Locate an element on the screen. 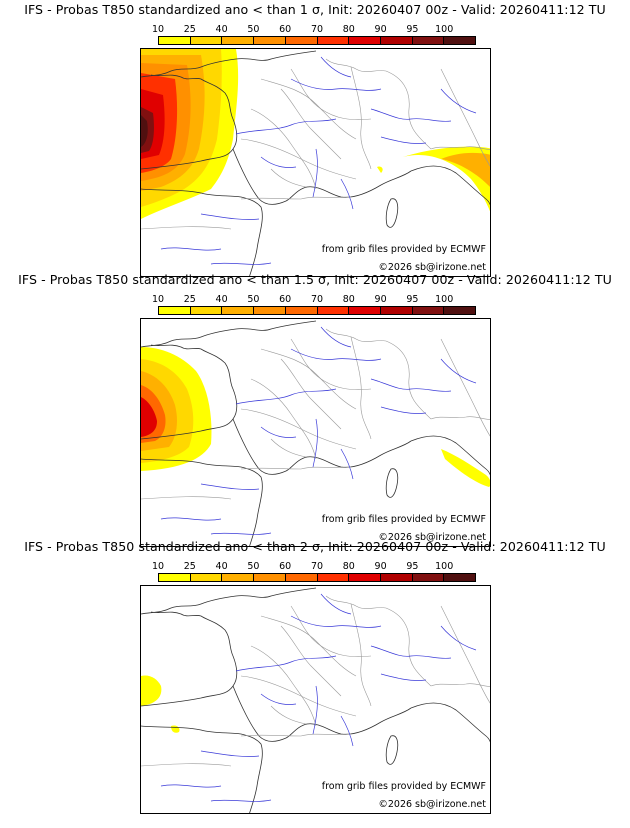 This screenshot has width=630, height=828. colorbar-tick-label: 40 is located at coordinates (221, 566).